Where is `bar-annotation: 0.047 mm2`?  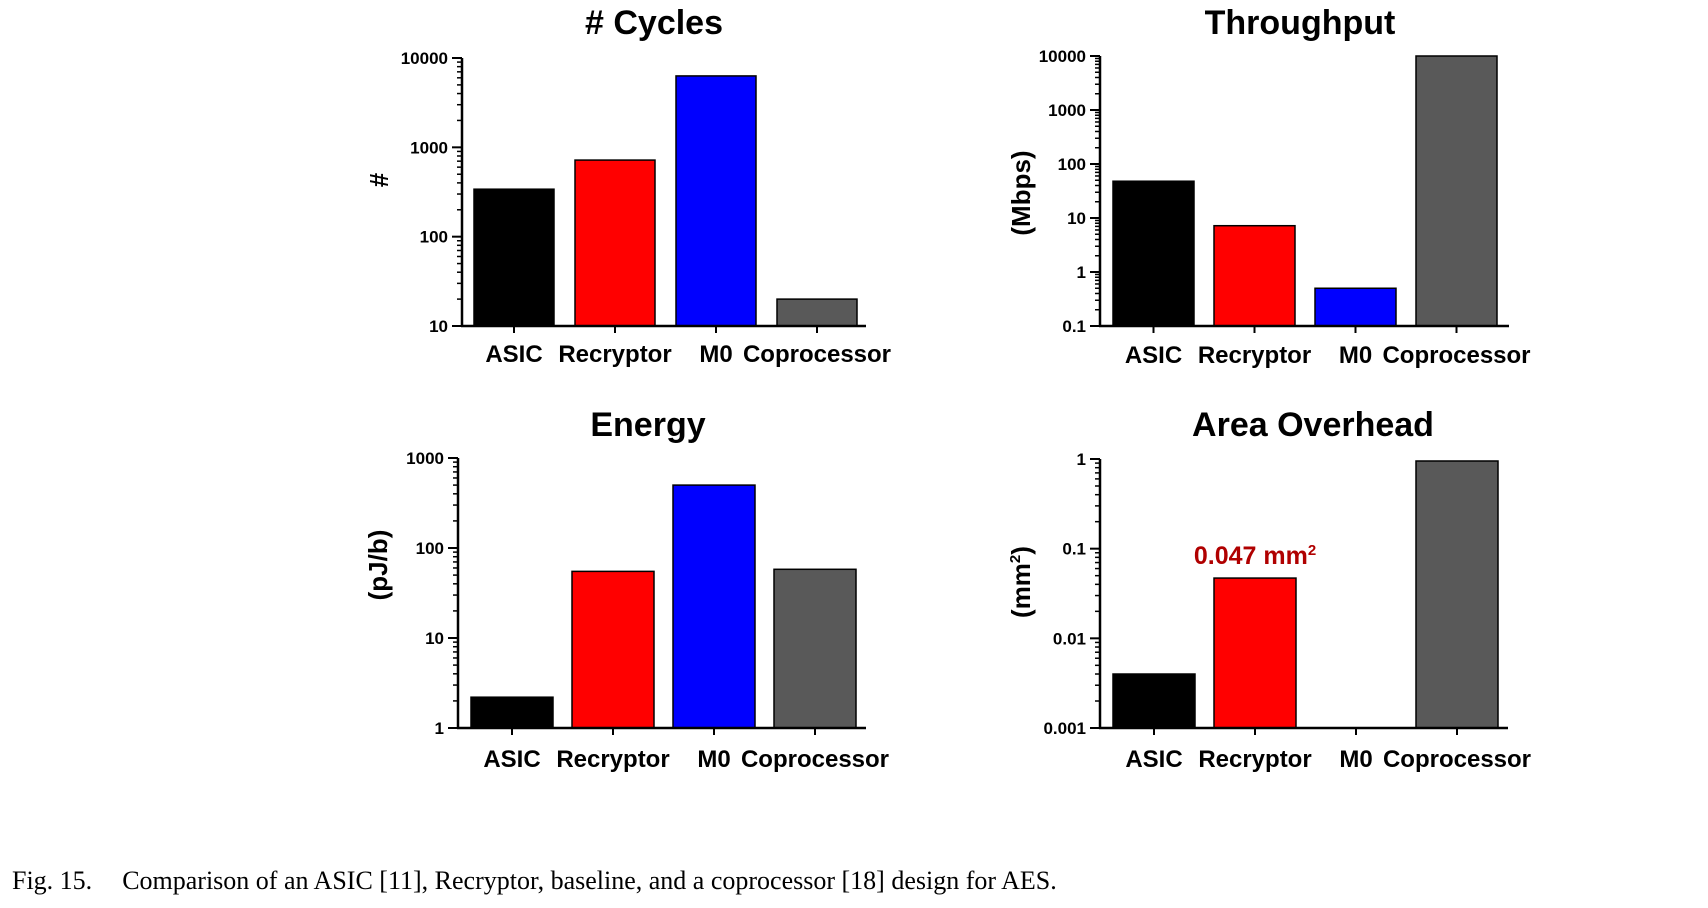 bar-annotation: 0.047 mm2 is located at coordinates (1255, 556).